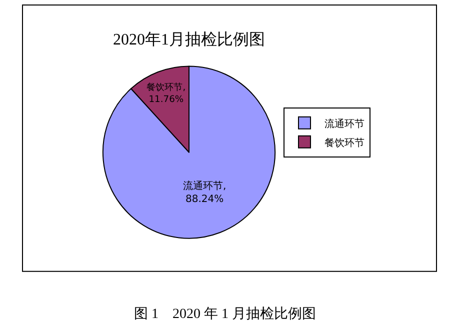  Describe the element at coordinates (225, 314) in the screenshot. I see `caption: 图 1 2020 年 1 月抽检比例图` at that location.